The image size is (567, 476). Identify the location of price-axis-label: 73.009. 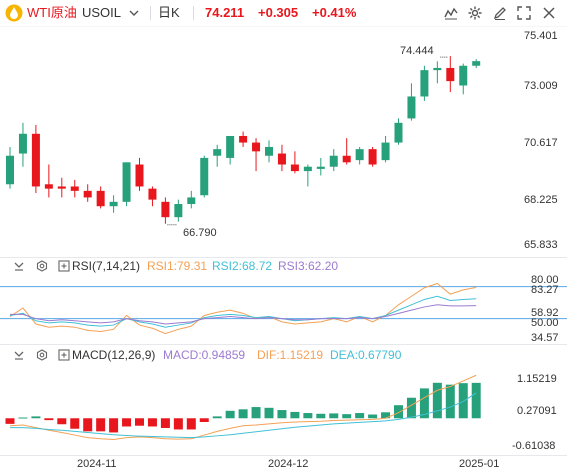
(541, 86).